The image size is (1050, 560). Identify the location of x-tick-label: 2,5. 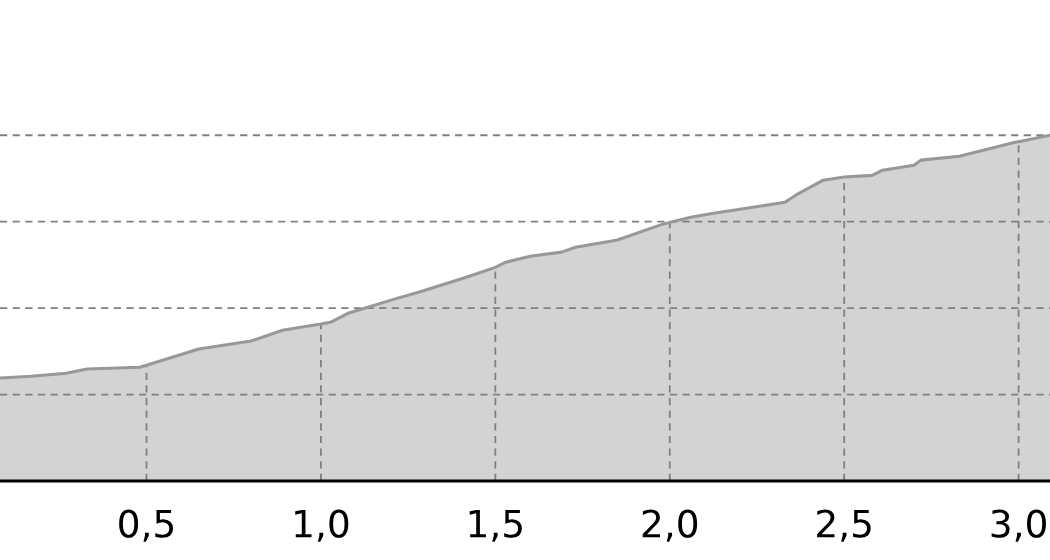
(844, 525).